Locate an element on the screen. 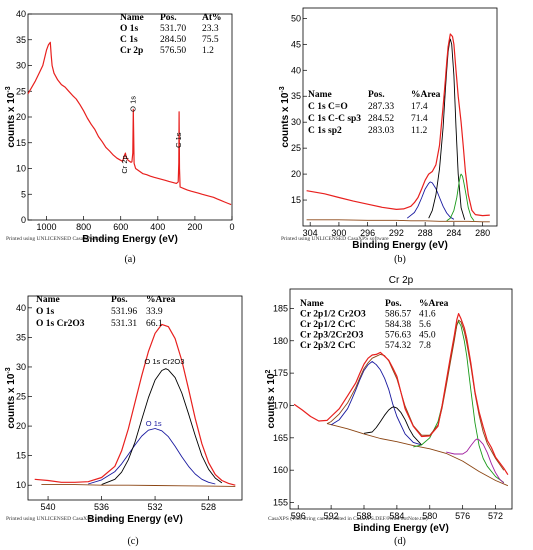 This screenshot has height=550, width=533. peak-annotation: O 1s Cr2O3 is located at coordinates (164, 361).